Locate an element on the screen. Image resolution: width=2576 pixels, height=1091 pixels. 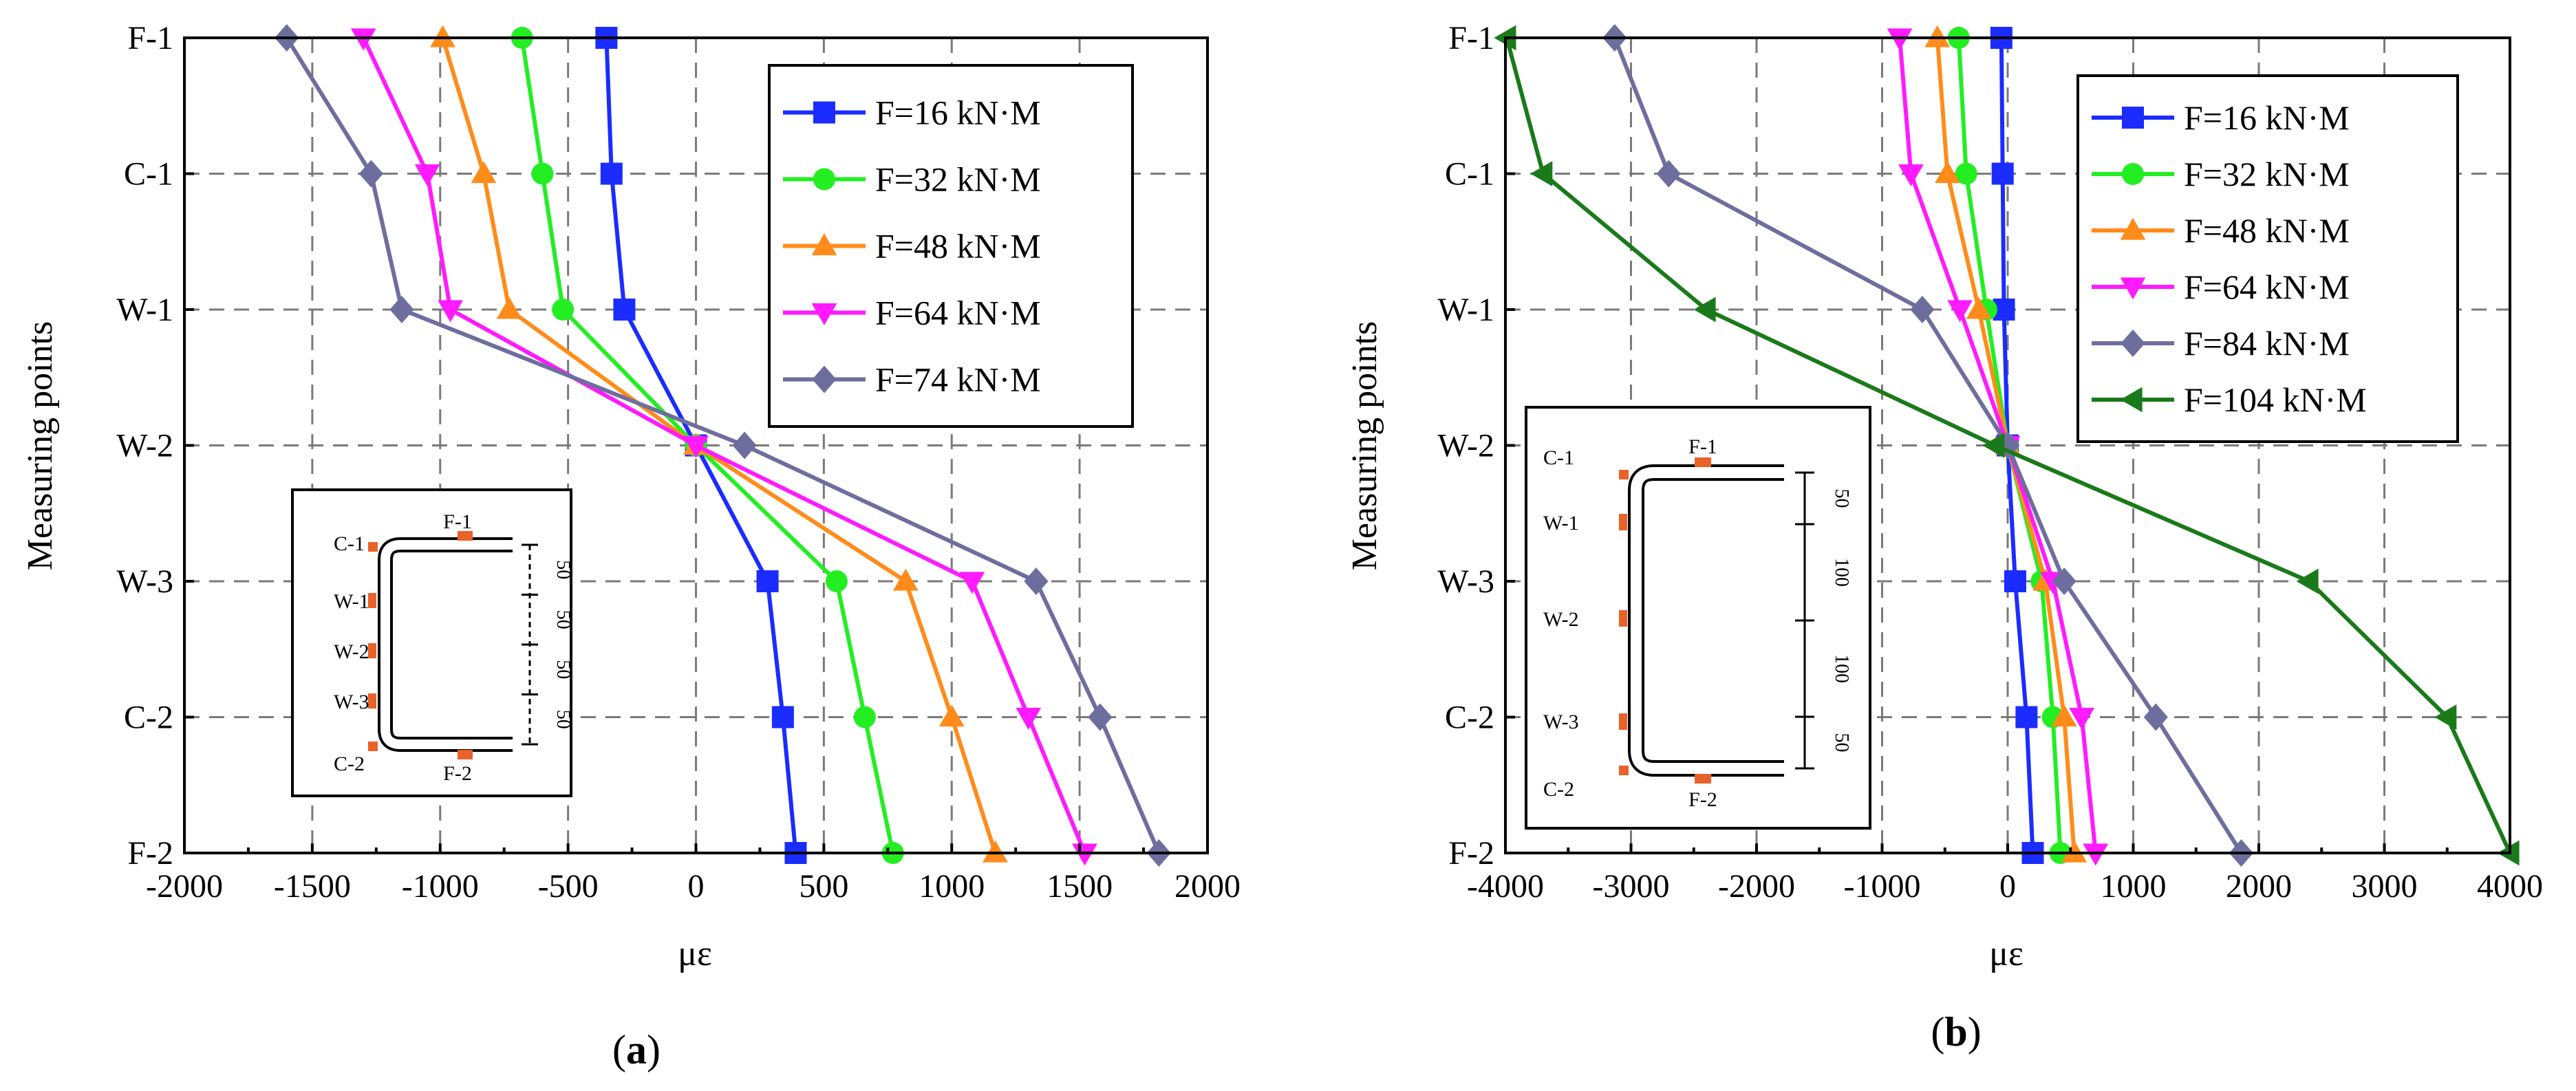
gauge-label: F-1 is located at coordinates (1702, 446).